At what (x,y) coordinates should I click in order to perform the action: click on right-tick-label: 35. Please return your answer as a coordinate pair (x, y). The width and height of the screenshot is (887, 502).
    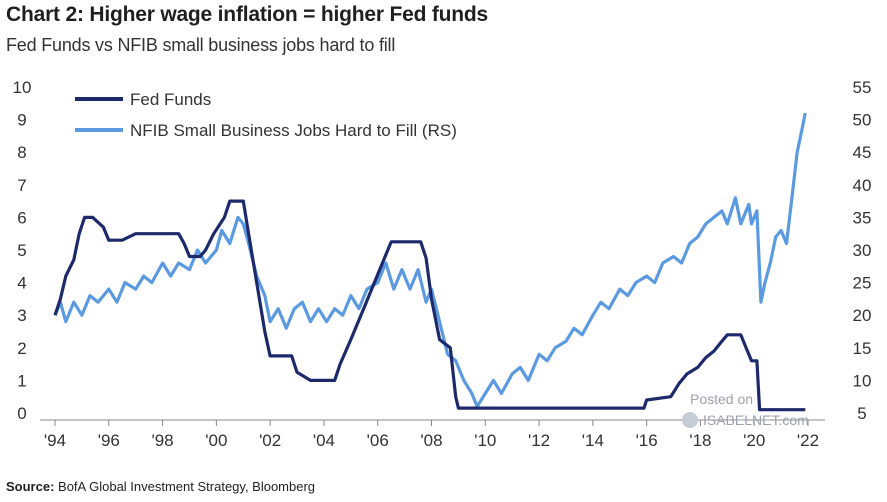
    Looking at the image, I should click on (862, 217).